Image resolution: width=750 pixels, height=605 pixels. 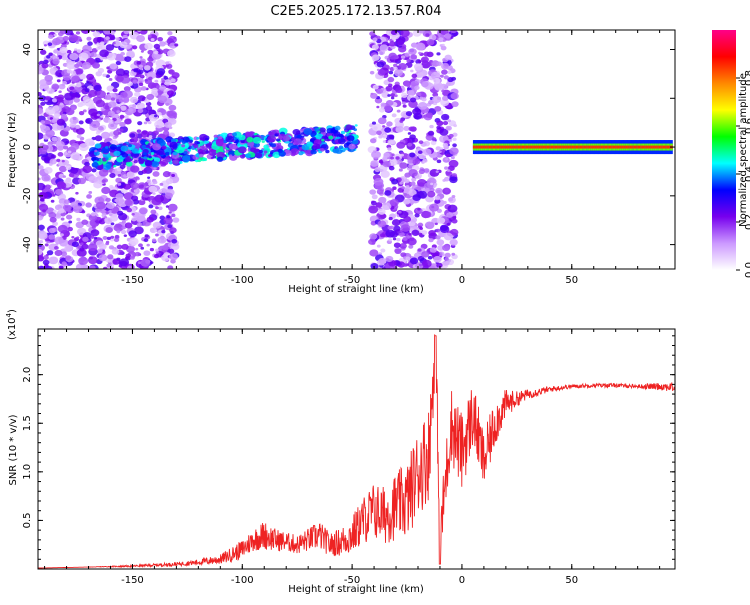 I want to click on x-tick-label: -50, so click(x=352, y=580).